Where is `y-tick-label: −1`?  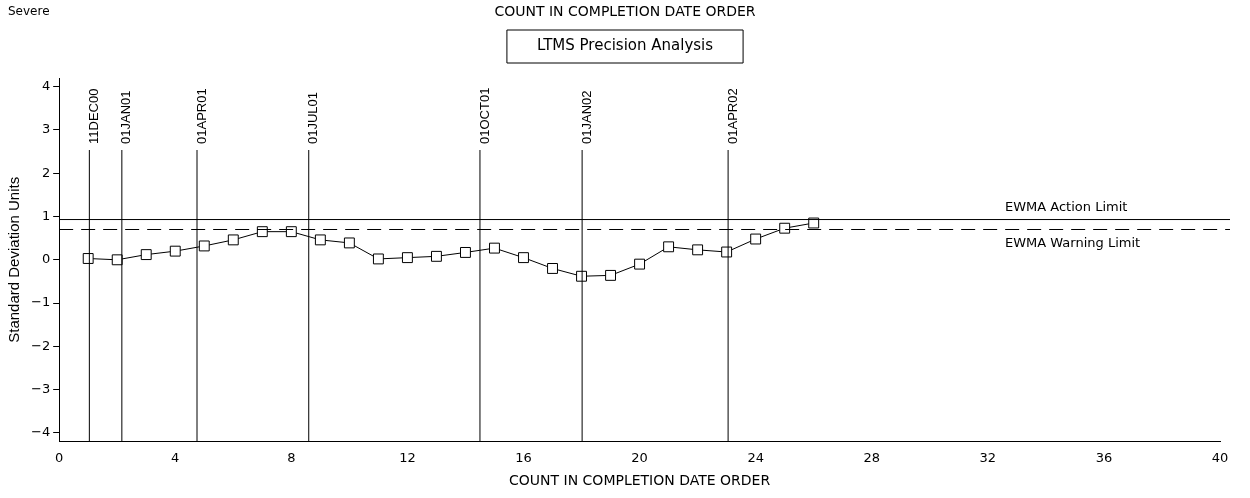 y-tick-label: −1 is located at coordinates (40, 302).